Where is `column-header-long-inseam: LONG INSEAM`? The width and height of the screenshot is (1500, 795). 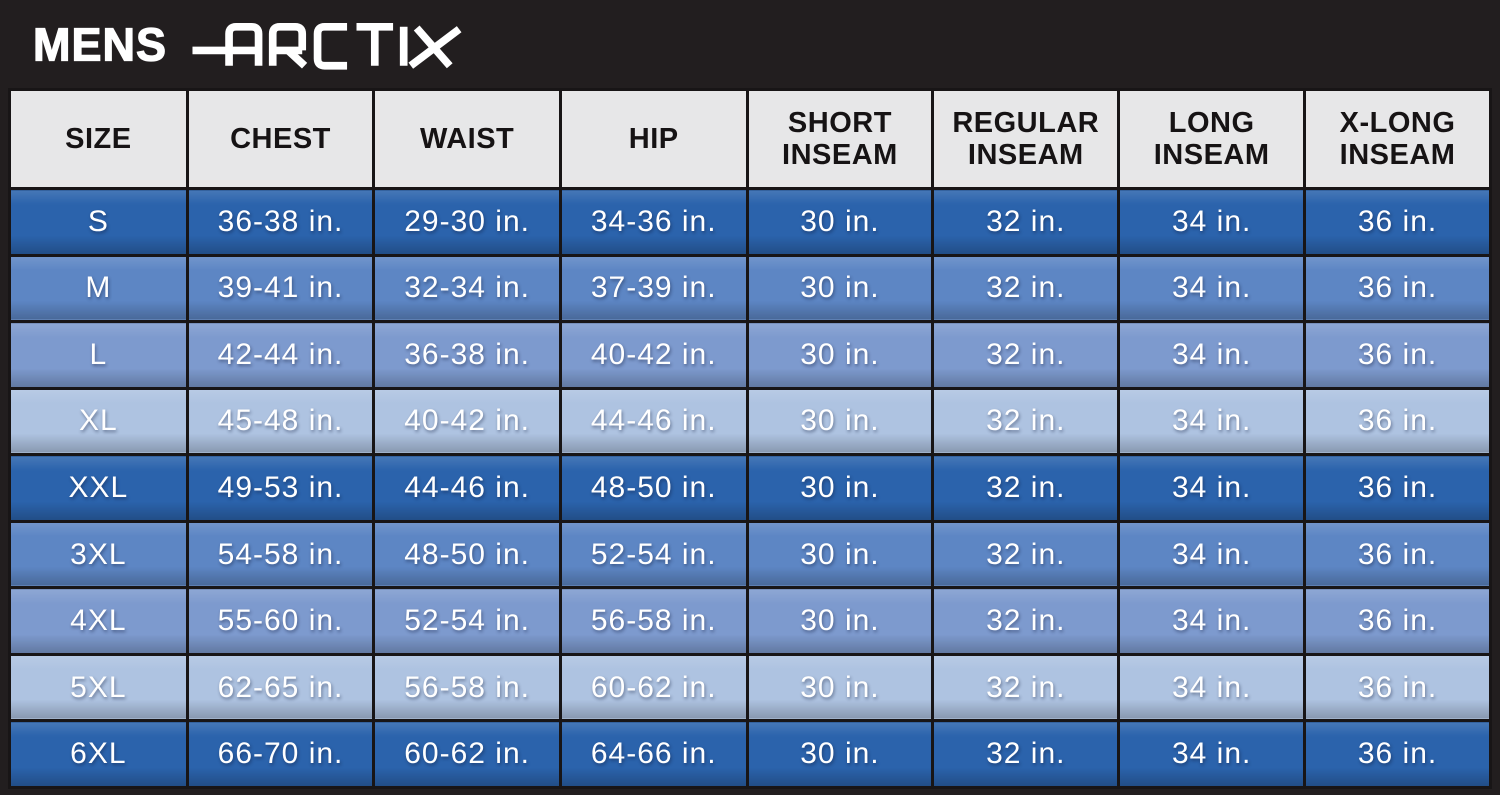 column-header-long-inseam: LONG INSEAM is located at coordinates (1212, 139).